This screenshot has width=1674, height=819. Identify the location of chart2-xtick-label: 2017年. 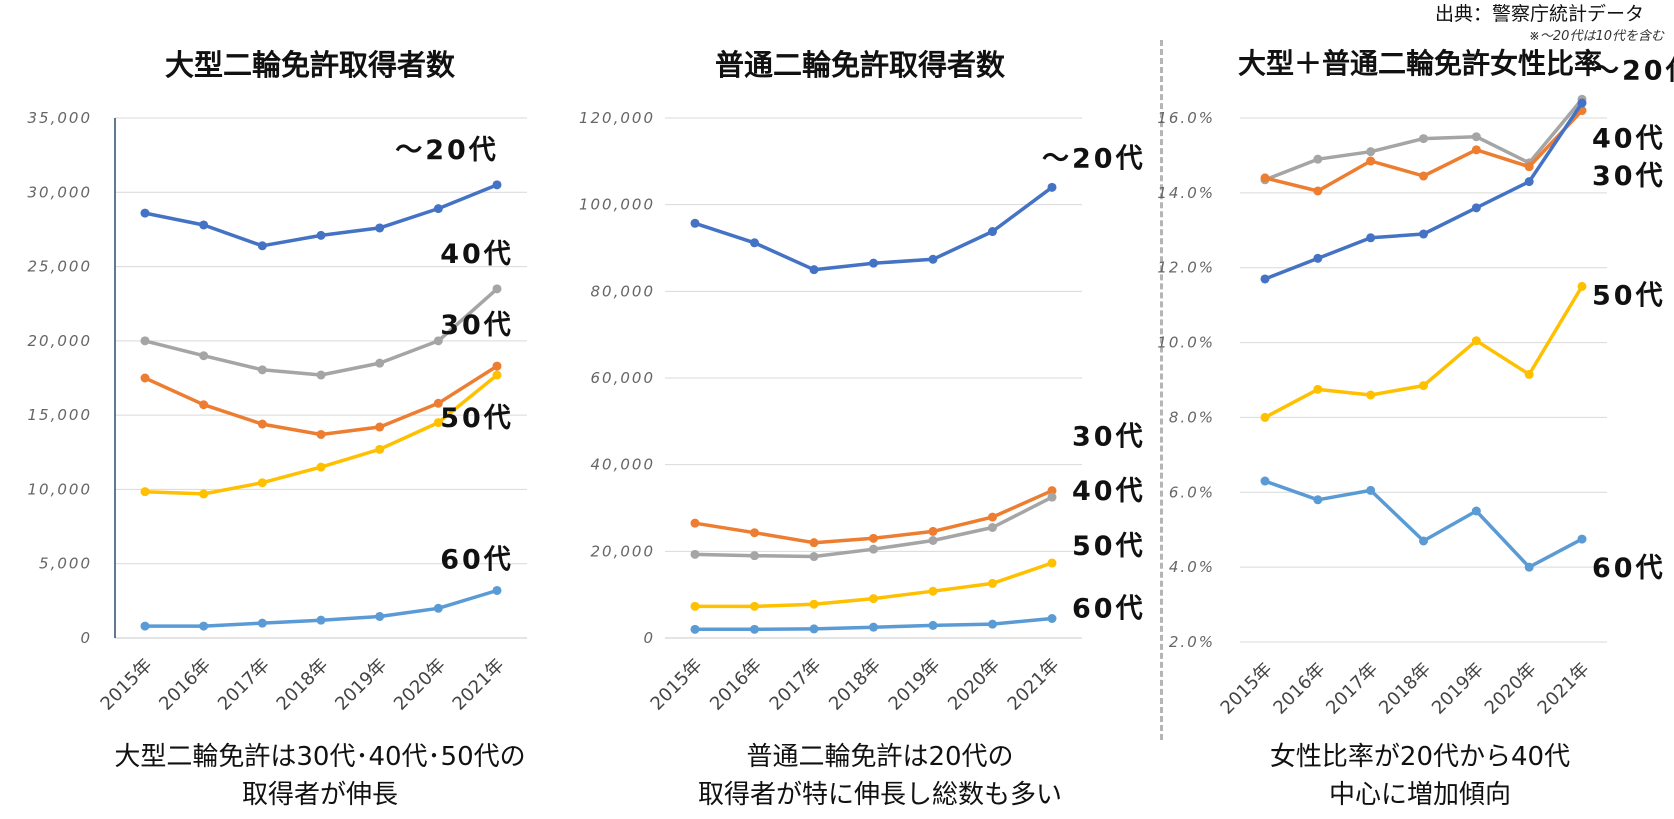
(796, 685).